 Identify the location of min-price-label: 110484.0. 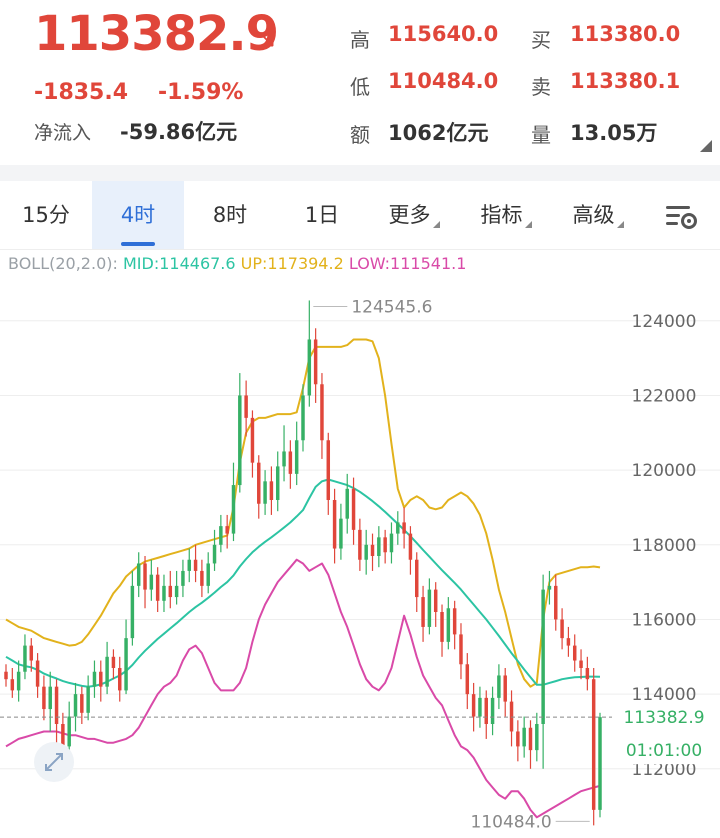
(511, 822).